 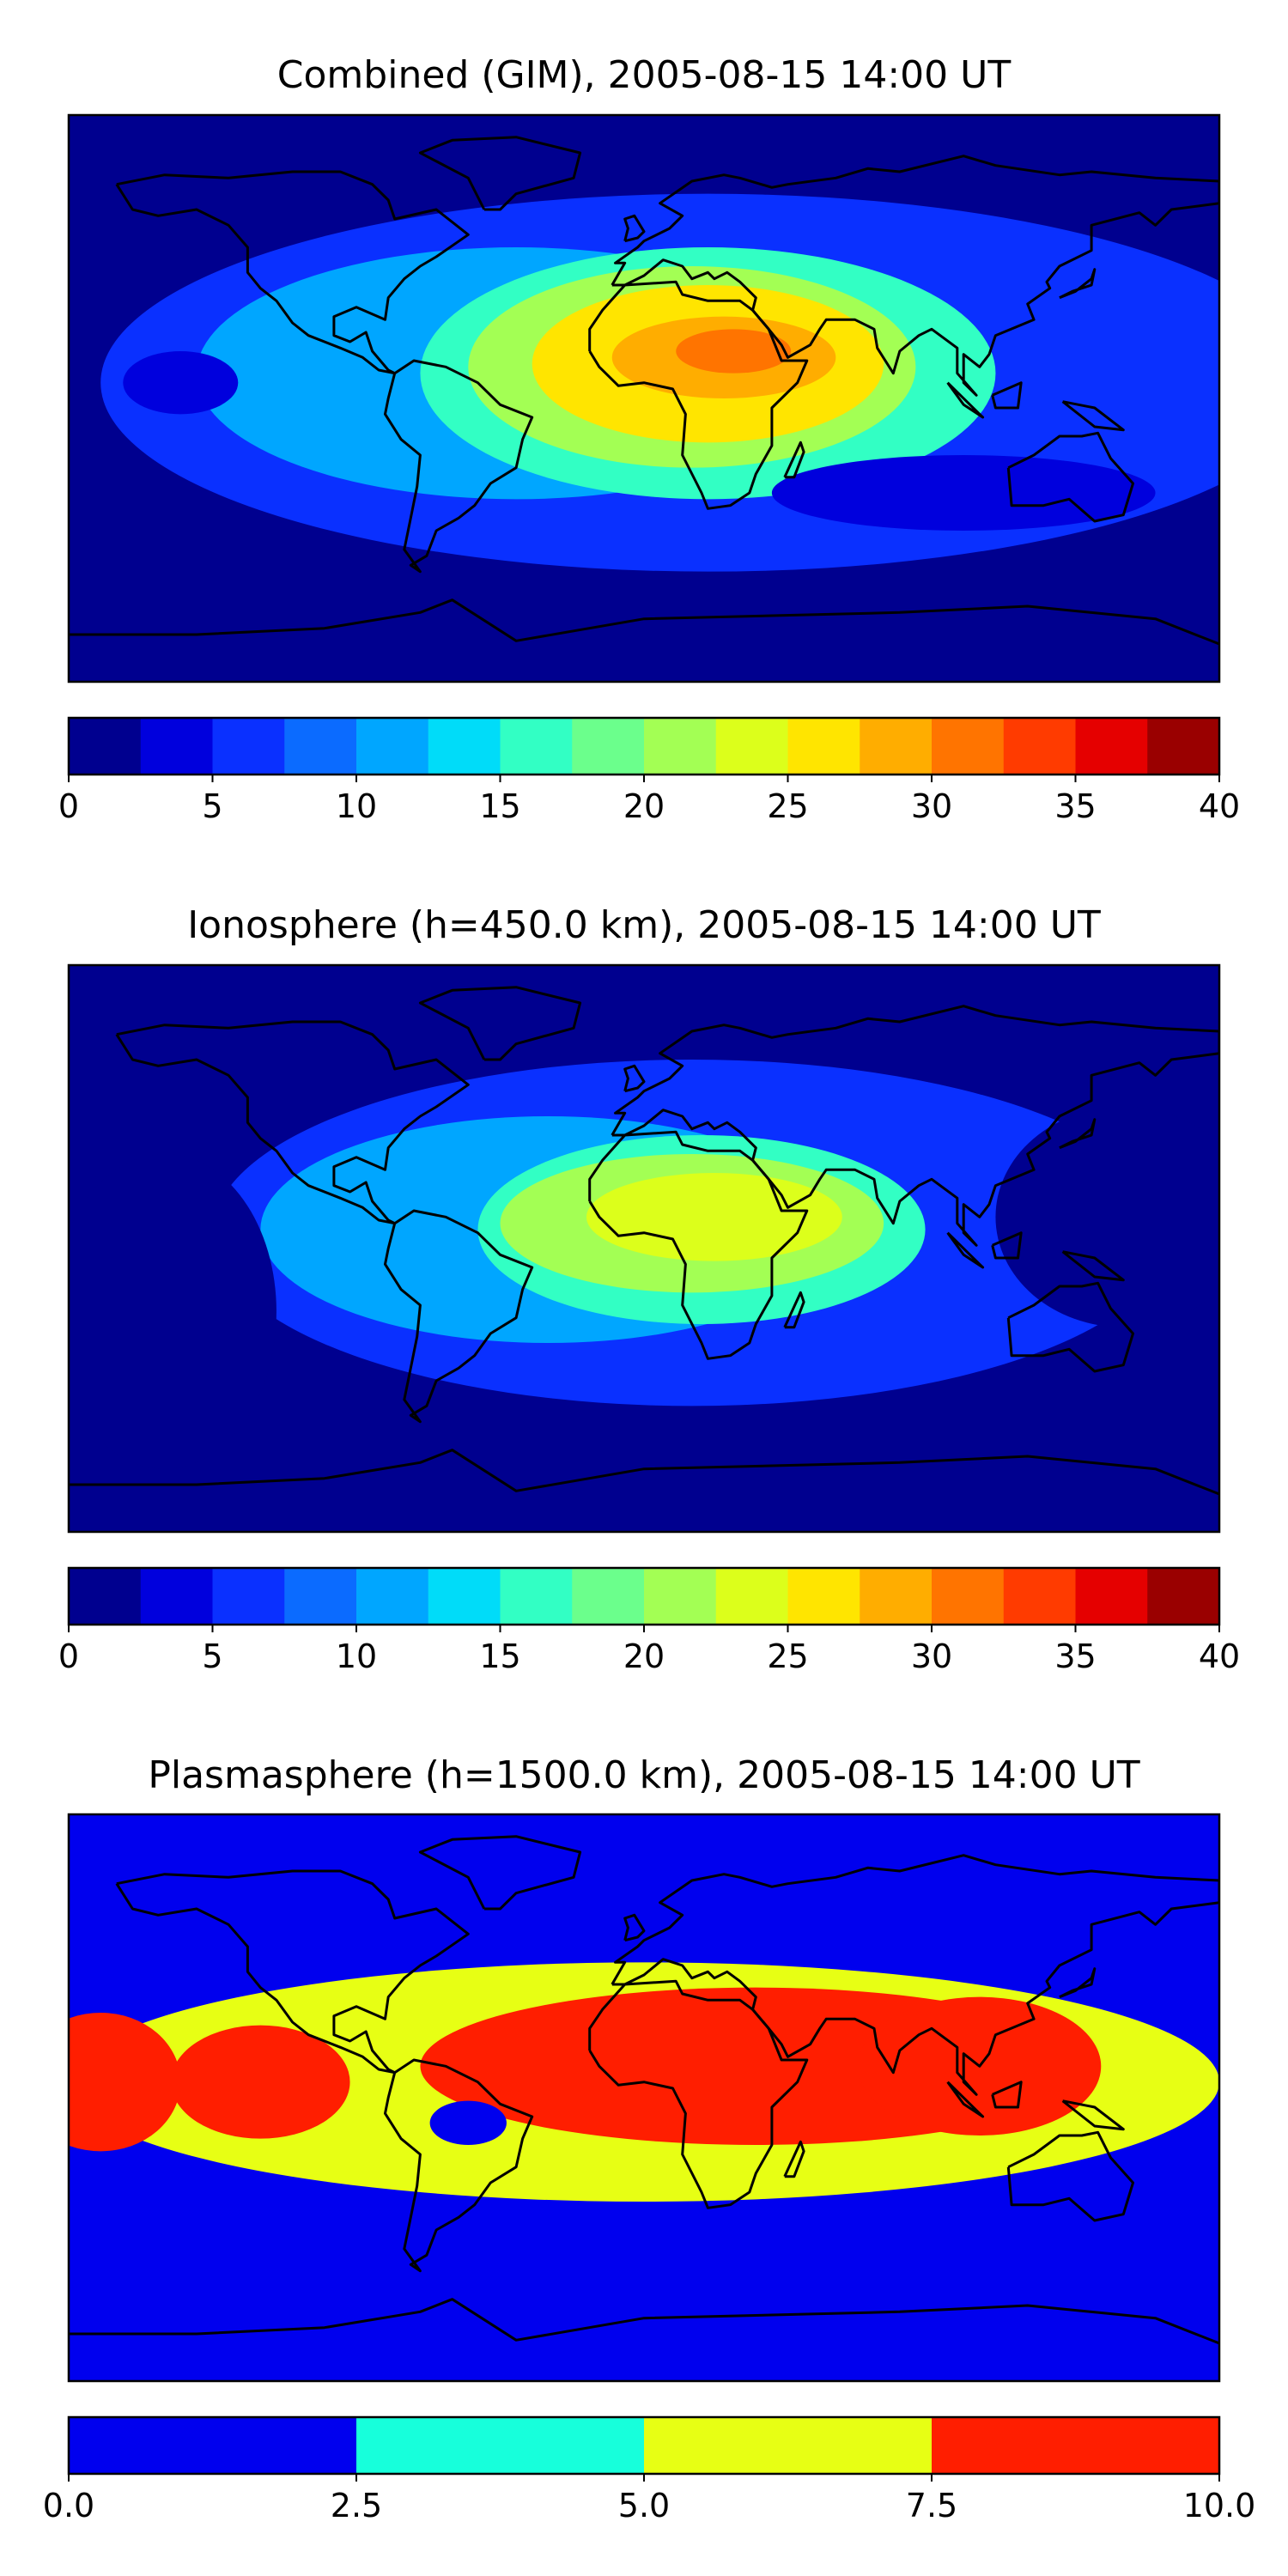 I want to click on colorbar-tick-label: 5.0, so click(x=644, y=2506).